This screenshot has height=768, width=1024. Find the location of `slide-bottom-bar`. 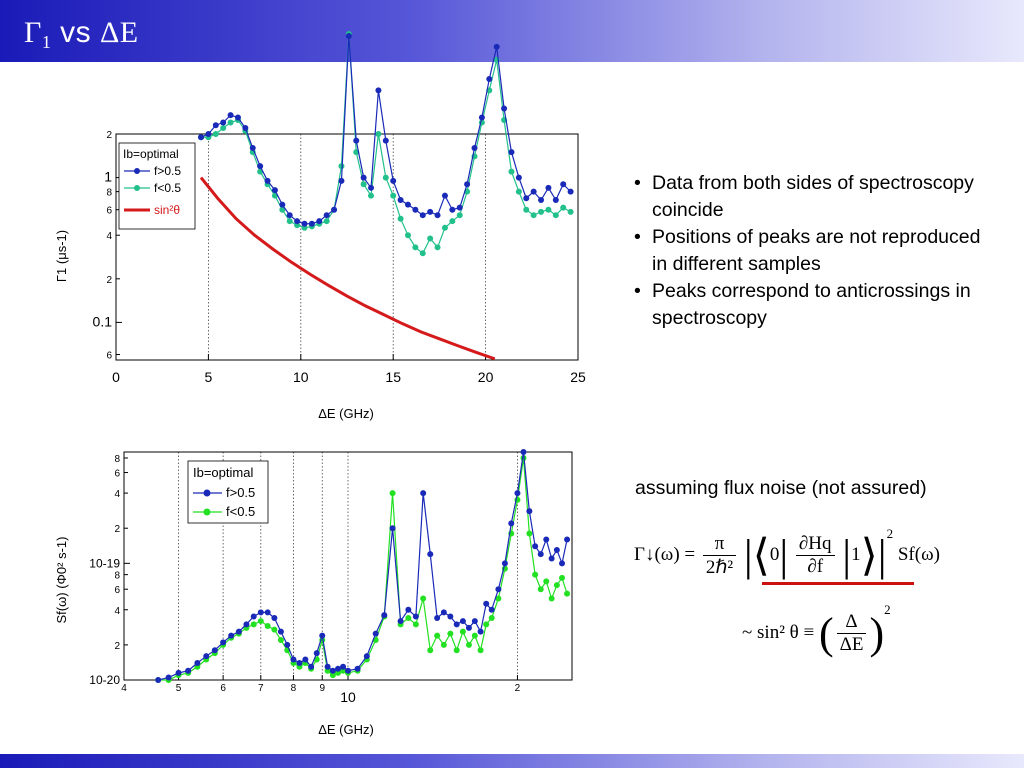

slide-bottom-bar is located at coordinates (512, 761).